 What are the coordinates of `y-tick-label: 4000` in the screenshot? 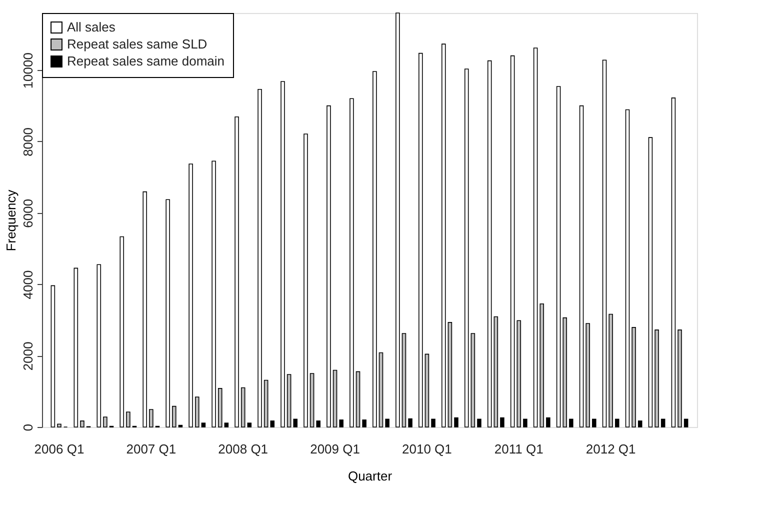 It's located at (28, 285).